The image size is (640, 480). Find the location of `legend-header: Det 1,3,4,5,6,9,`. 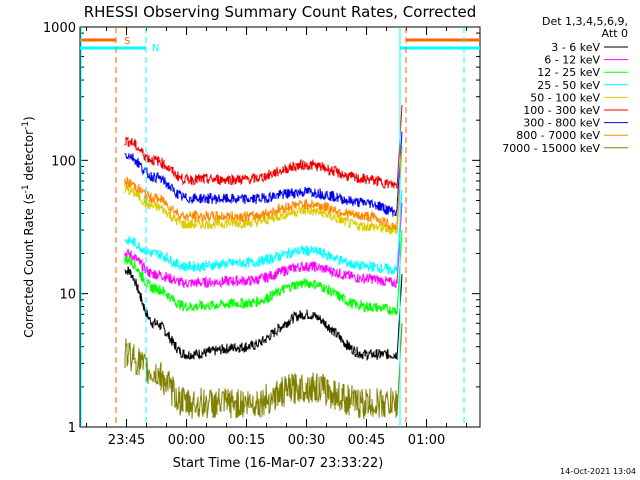

legend-header: Det 1,3,4,5,6,9, is located at coordinates (585, 21).